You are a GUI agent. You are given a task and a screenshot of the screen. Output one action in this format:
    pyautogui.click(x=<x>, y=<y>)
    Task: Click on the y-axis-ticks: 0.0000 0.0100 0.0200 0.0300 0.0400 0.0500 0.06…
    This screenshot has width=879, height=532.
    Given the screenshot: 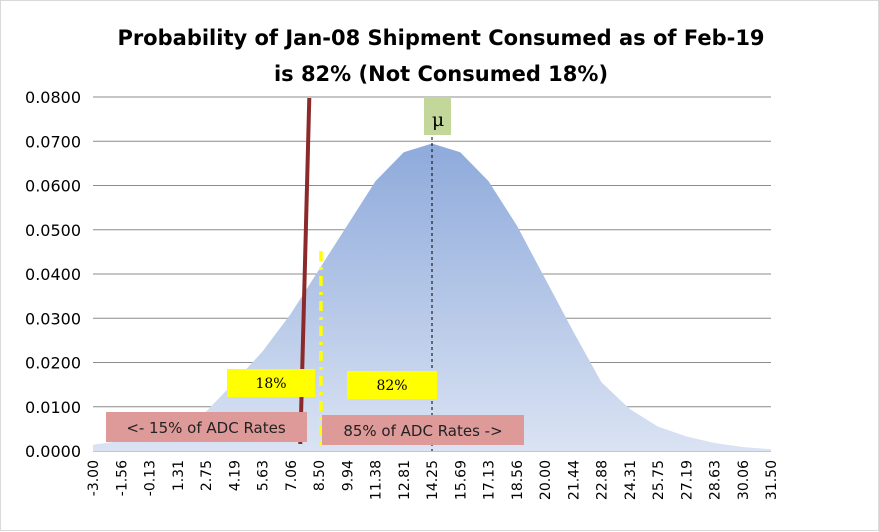 What is the action you would take?
    pyautogui.click(x=53, y=274)
    